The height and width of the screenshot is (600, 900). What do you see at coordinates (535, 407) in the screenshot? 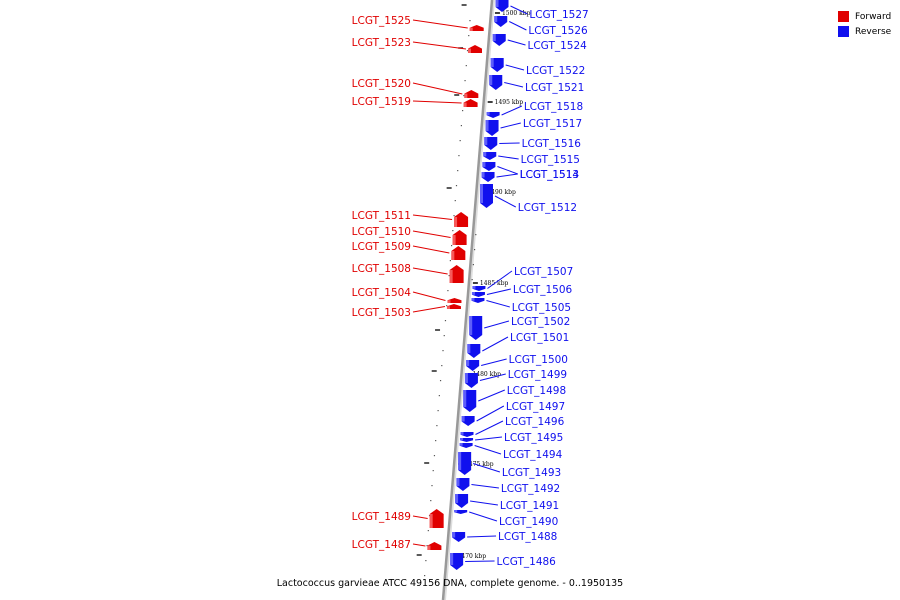
I see `reverse-gene-label: LCGT_1497` at bounding box center [535, 407].